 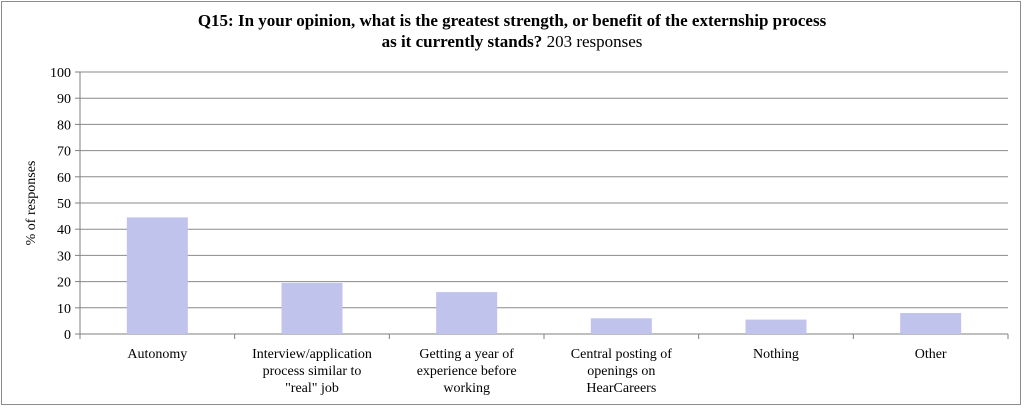 I want to click on x-category-label: Other, so click(x=931, y=354).